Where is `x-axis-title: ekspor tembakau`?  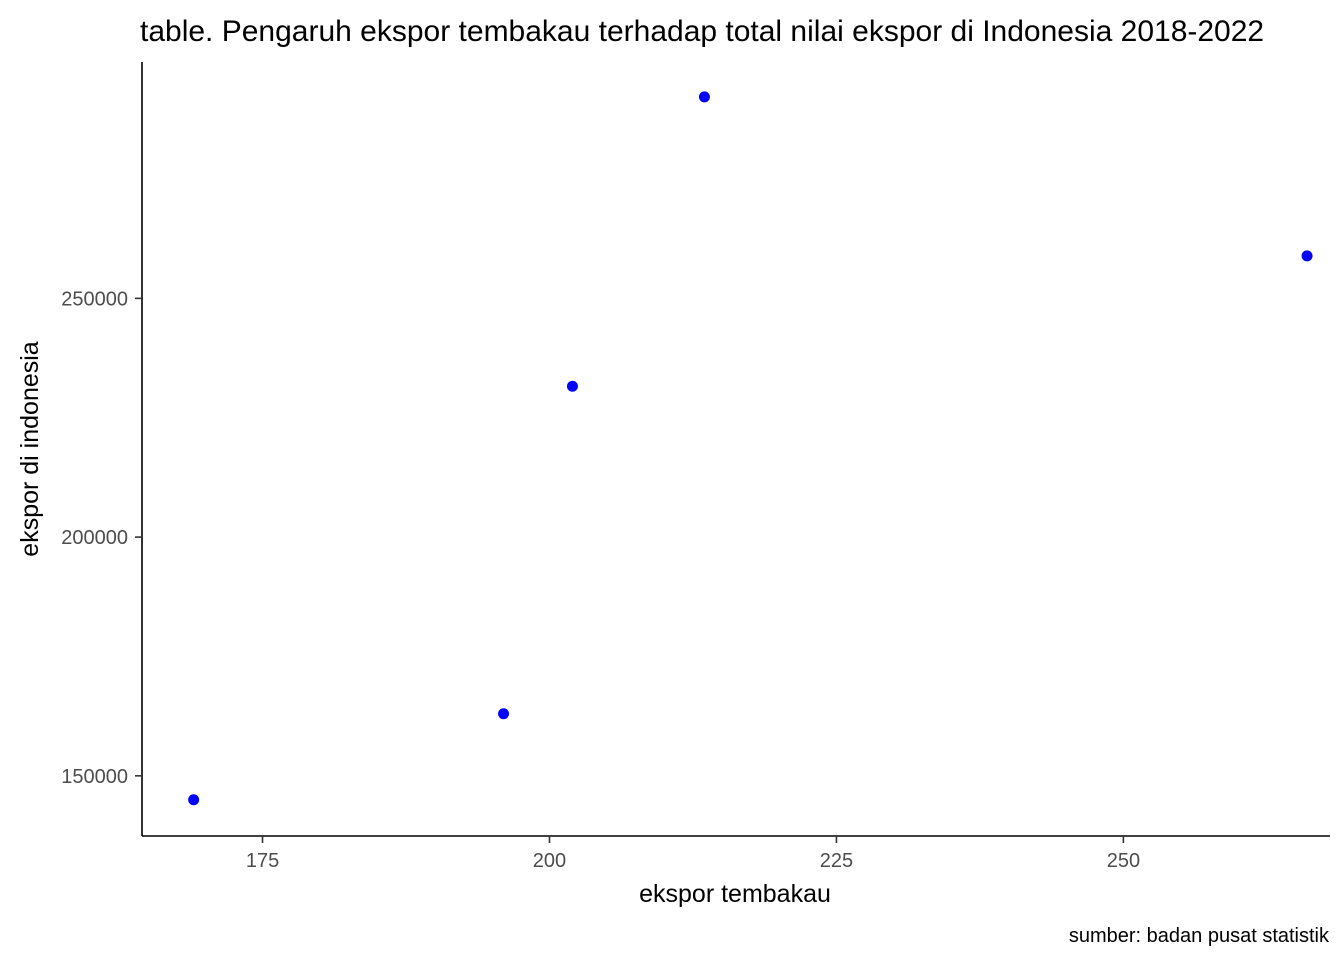
x-axis-title: ekspor tembakau is located at coordinates (735, 894).